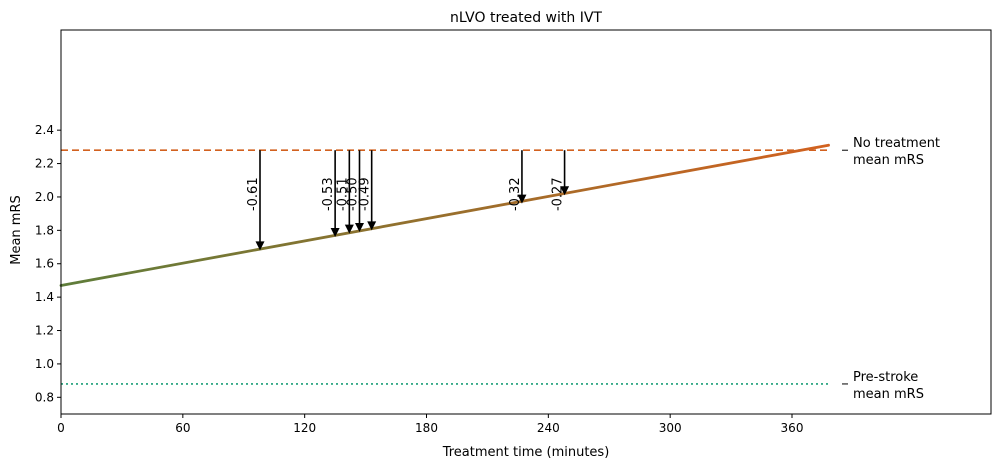 Image resolution: width=1001 pixels, height=472 pixels. I want to click on y-tick-label: 1.6, so click(44, 264).